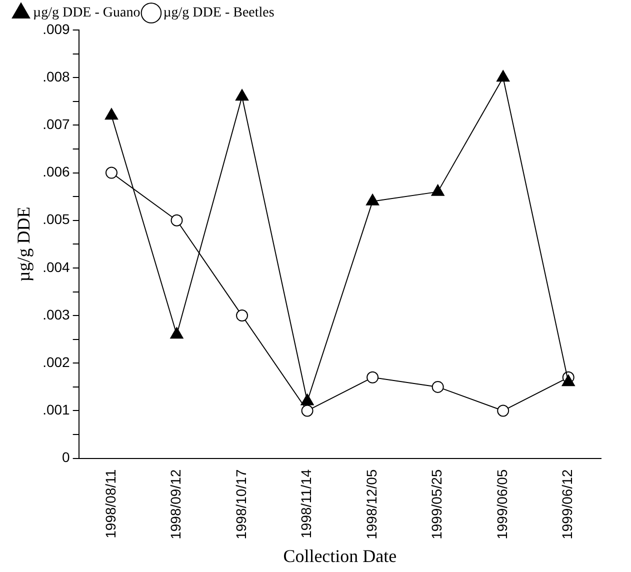 The width and height of the screenshot is (631, 572). I want to click on y-tick-label: .005, so click(56, 219).